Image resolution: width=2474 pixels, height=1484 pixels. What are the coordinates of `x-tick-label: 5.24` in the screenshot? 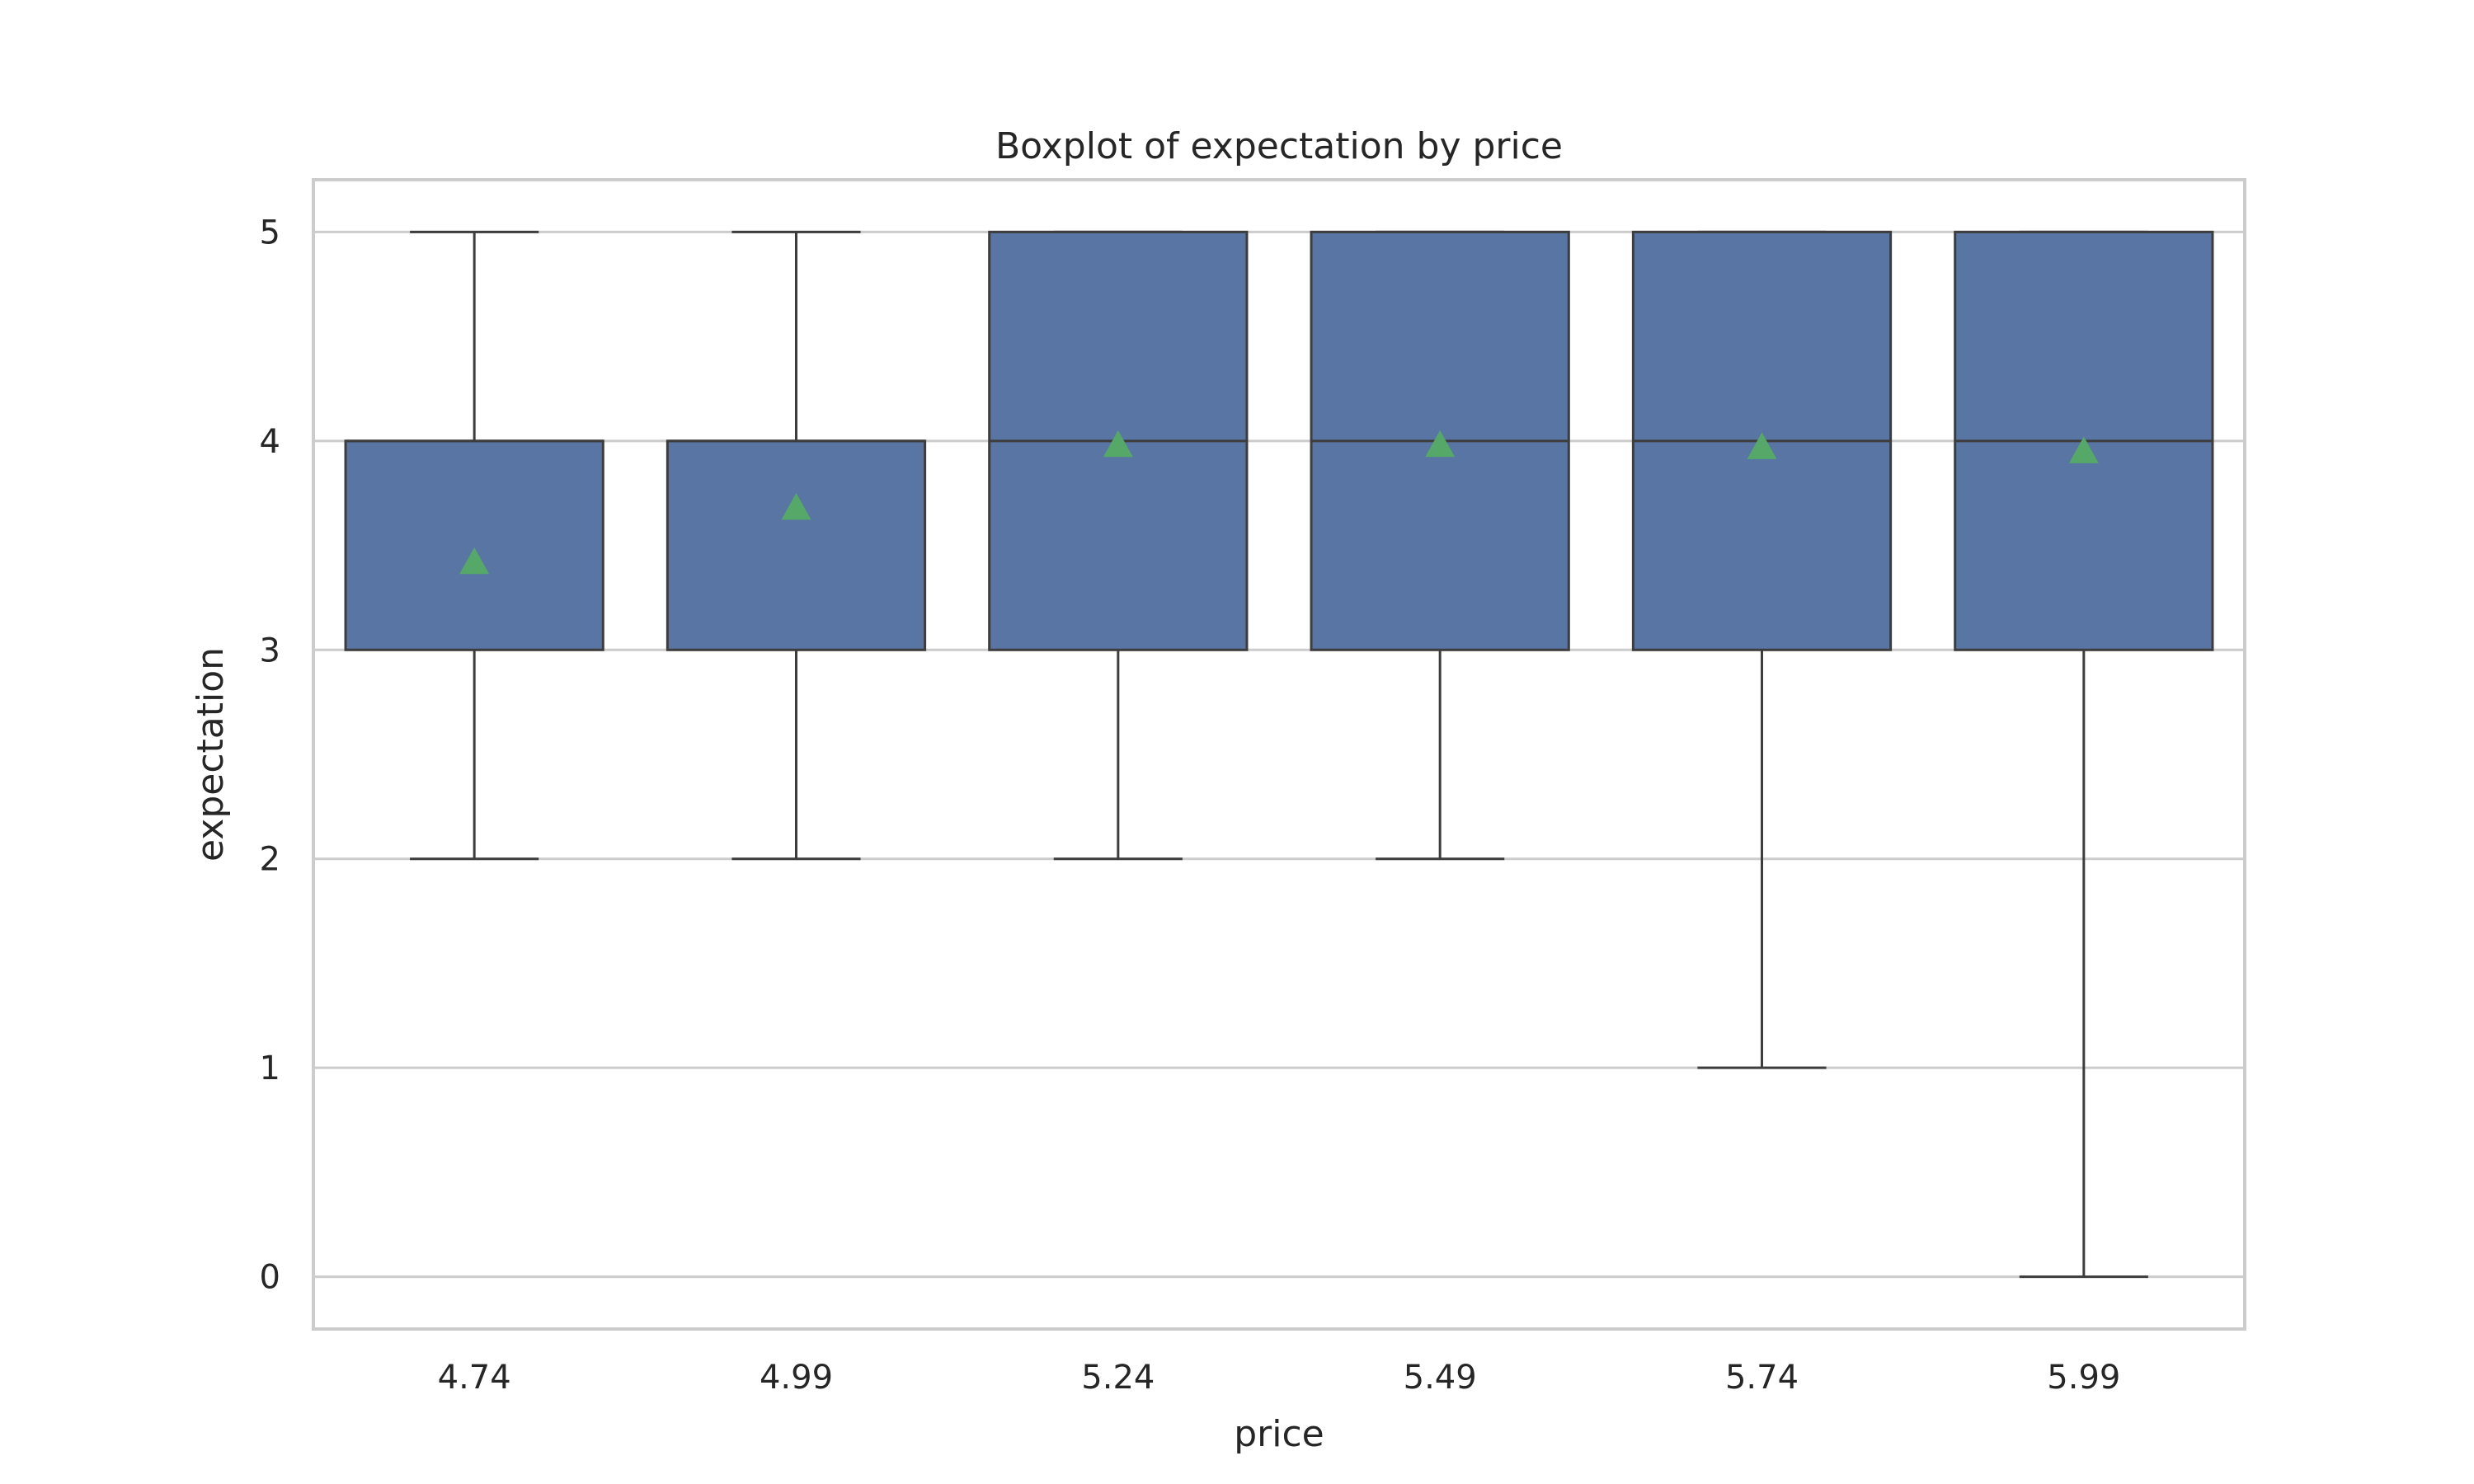 It's located at (1118, 1378).